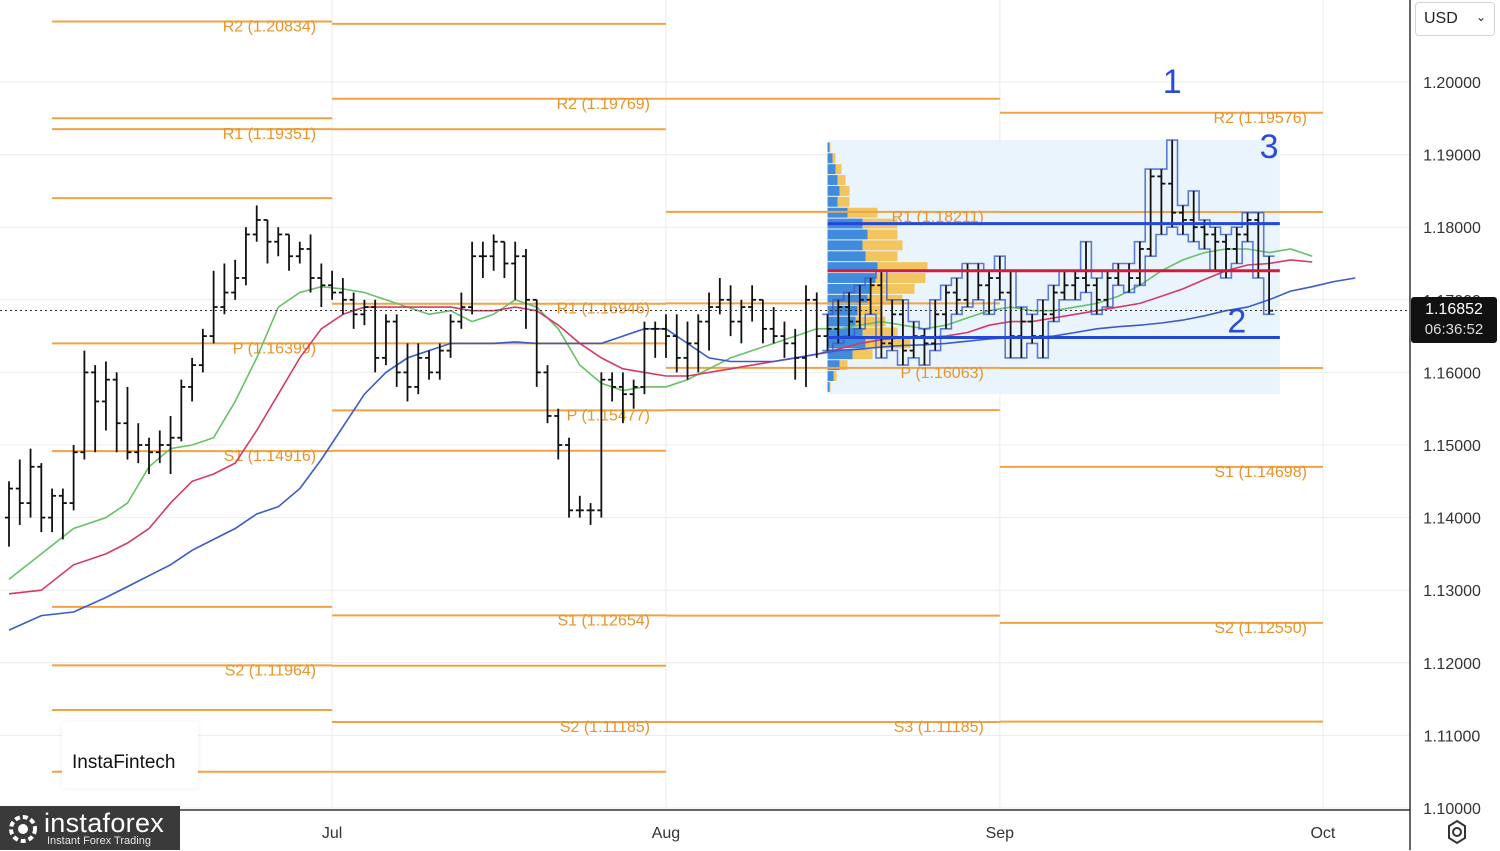  I want to click on gear-icon, so click(1457, 832).